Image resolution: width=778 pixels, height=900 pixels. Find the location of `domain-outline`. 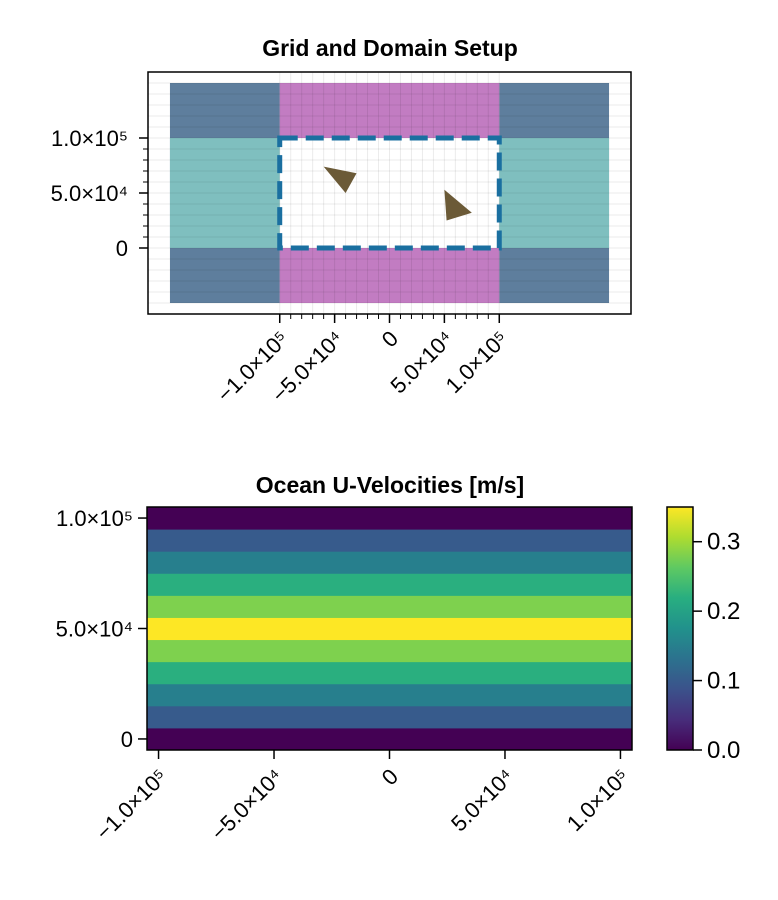

domain-outline is located at coordinates (389, 193).